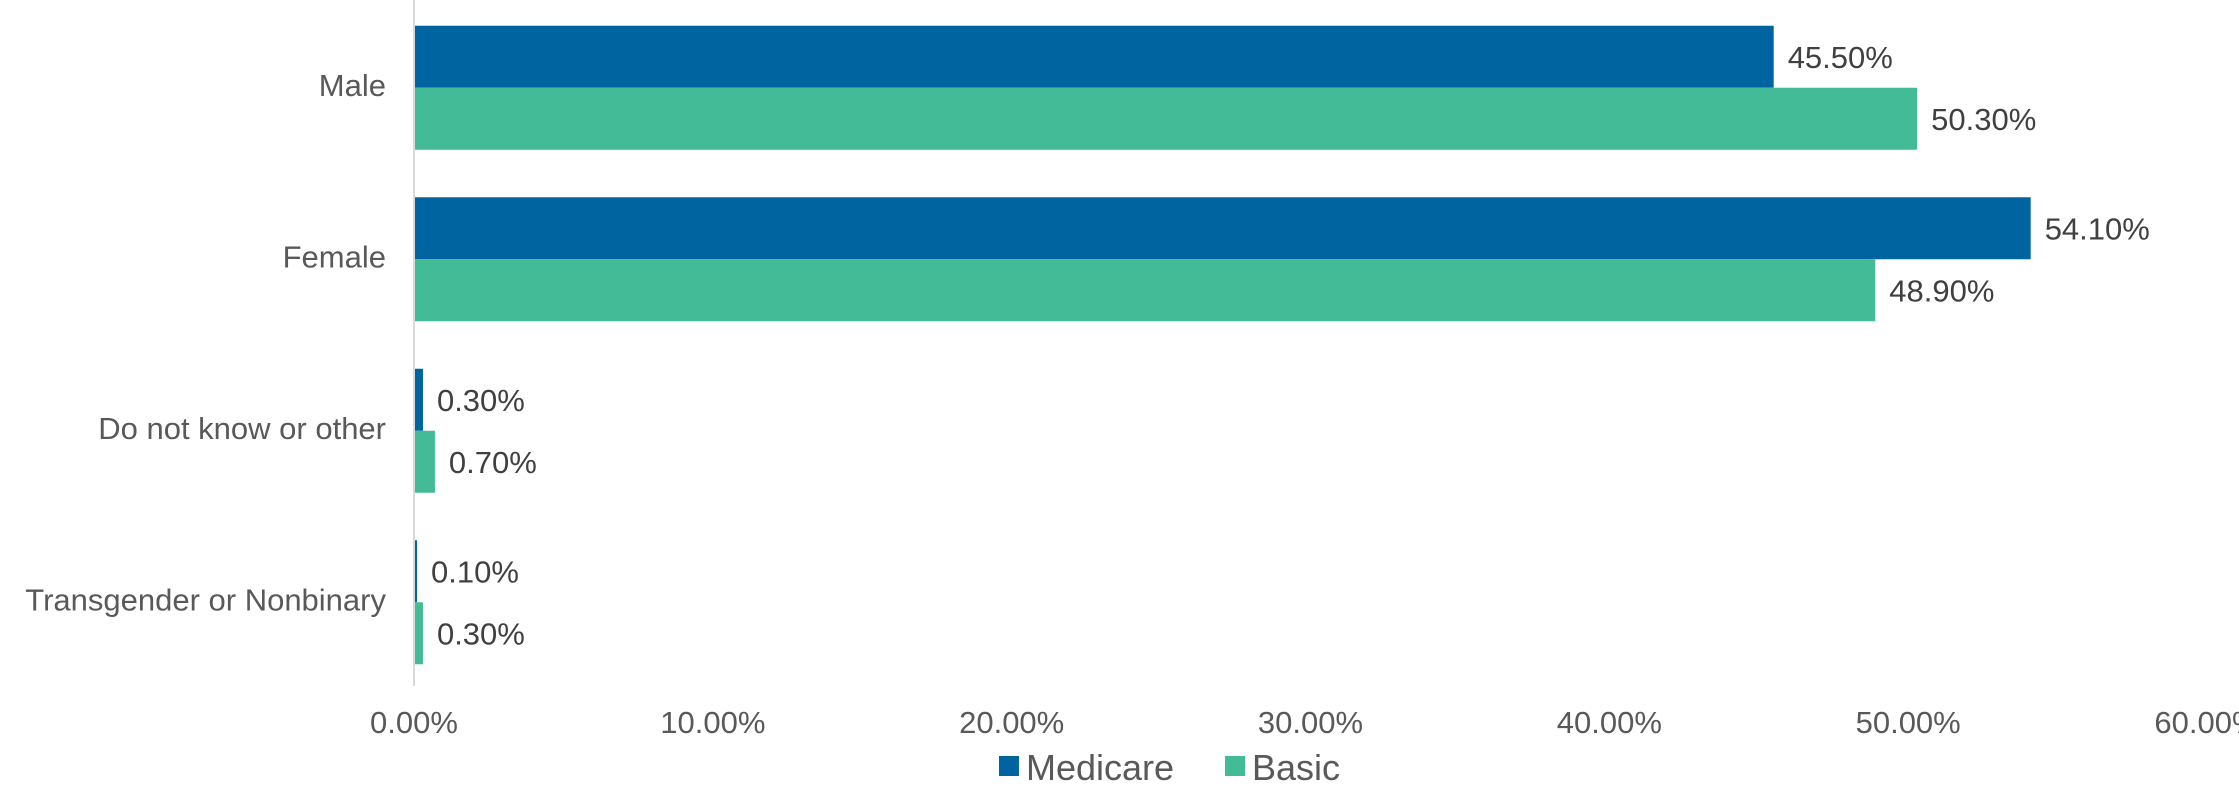 Image resolution: width=2239 pixels, height=792 pixels. Describe the element at coordinates (2097, 228) in the screenshot. I see `data-label-medicare-1: 54.10%` at that location.